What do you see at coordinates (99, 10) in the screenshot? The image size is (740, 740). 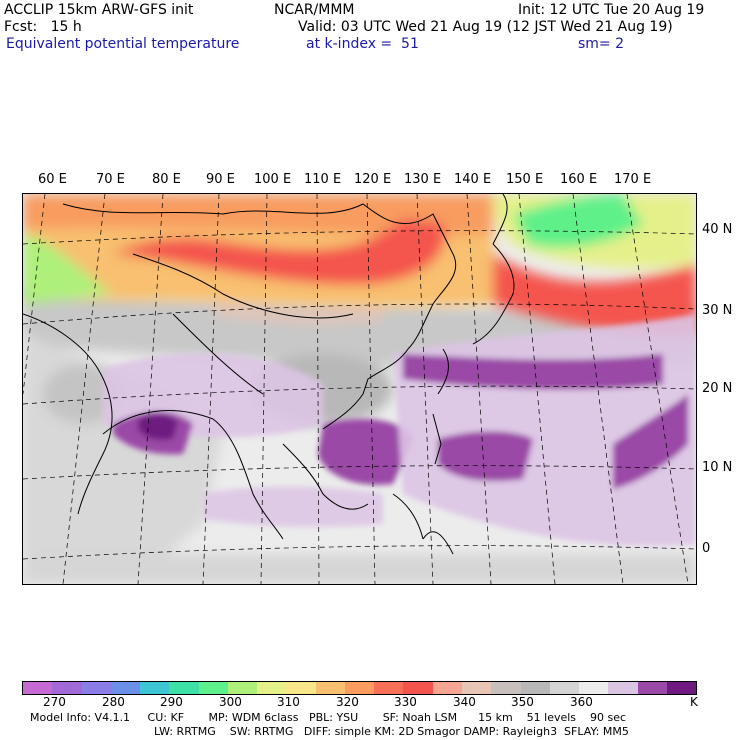 I see `run-title: ACCLIP 15km ARW-GFS init` at bounding box center [99, 10].